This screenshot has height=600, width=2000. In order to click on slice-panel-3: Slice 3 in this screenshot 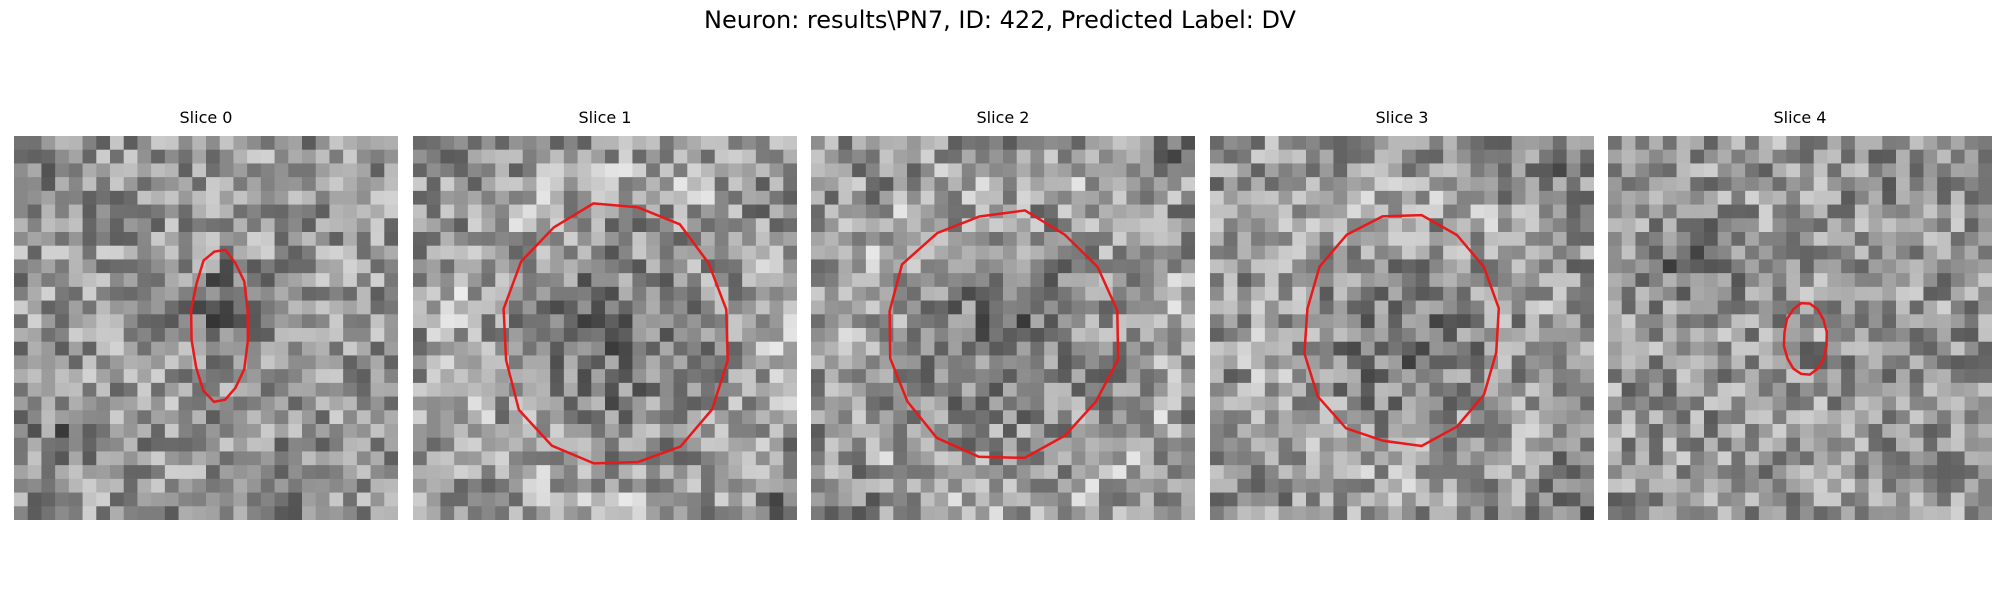, I will do `click(1402, 312)`.